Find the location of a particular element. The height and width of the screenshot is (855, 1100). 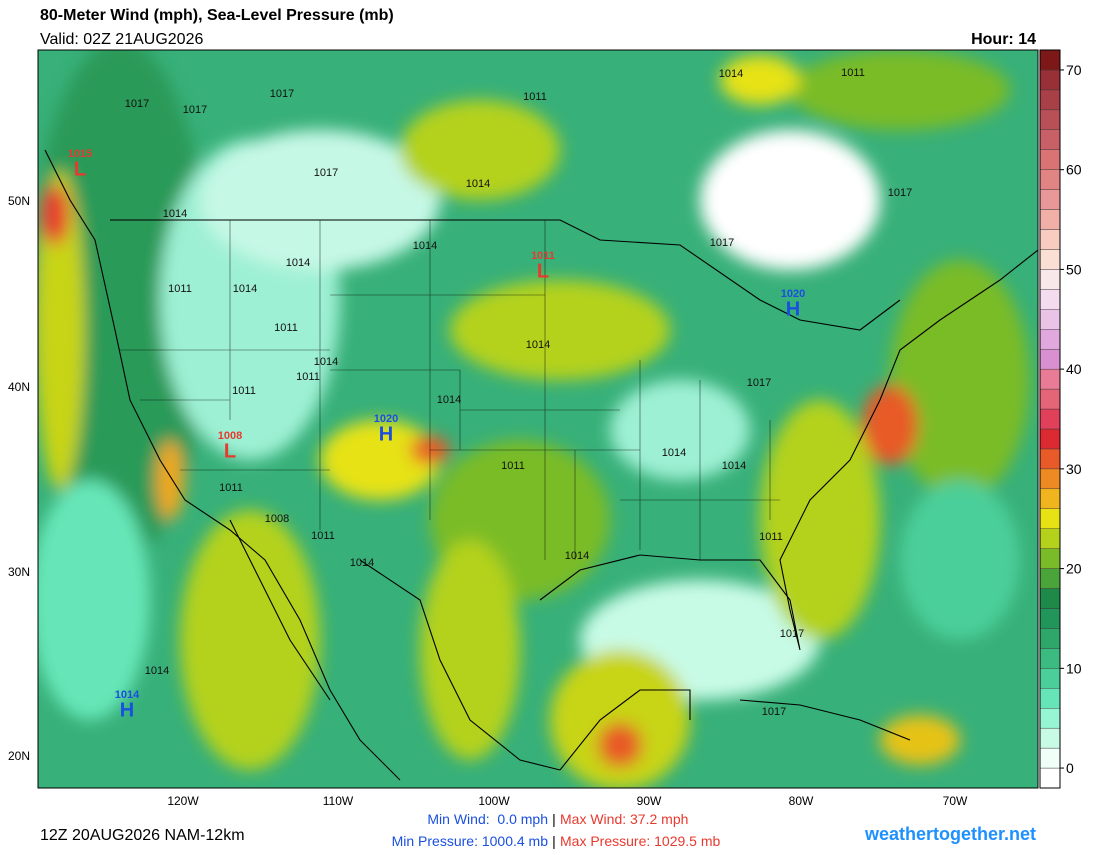

colorbar-tick-label: 40 is located at coordinates (1074, 369).